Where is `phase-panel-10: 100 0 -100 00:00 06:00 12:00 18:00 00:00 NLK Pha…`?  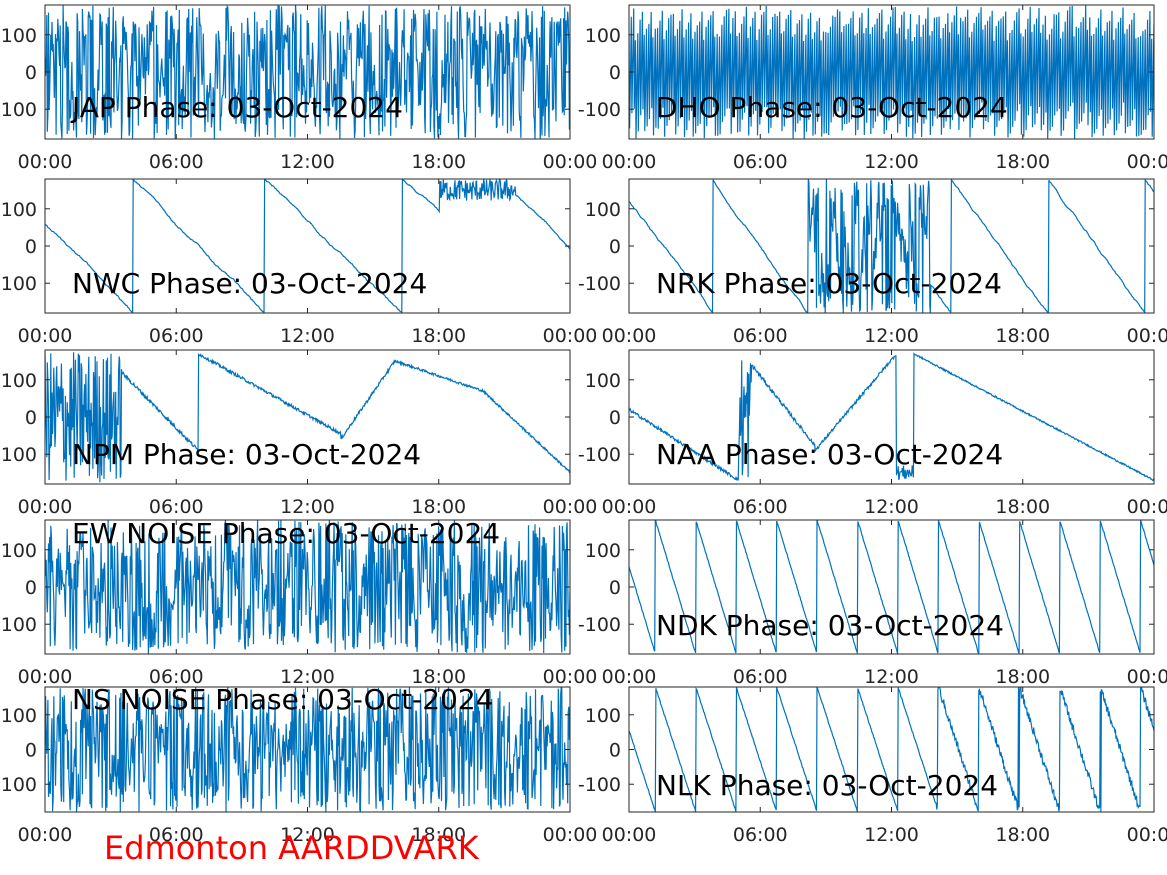 phase-panel-10: 100 0 -100 00:00 06:00 12:00 18:00 00:00 NLK Pha… is located at coordinates (872, 766).